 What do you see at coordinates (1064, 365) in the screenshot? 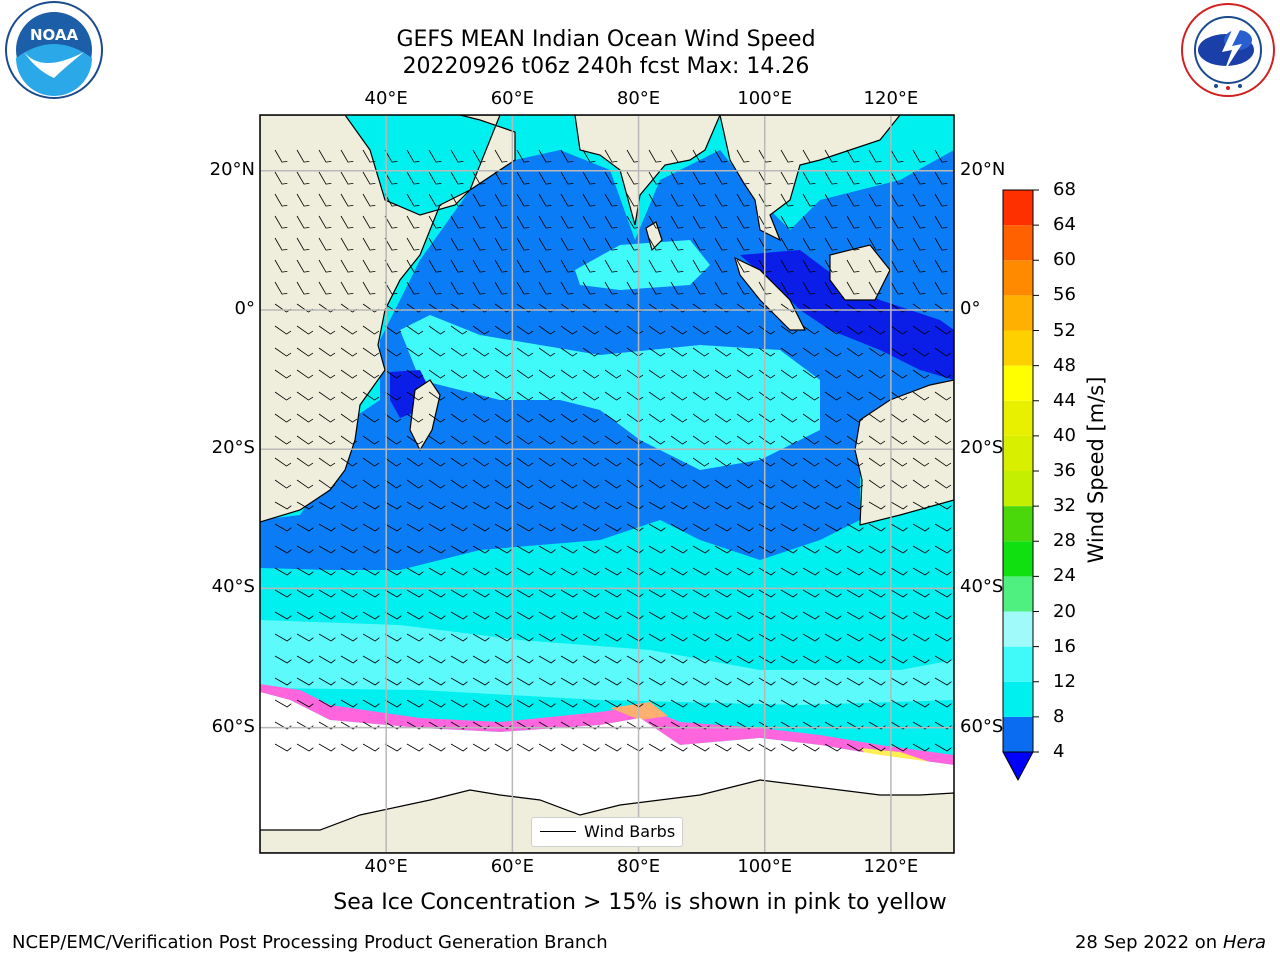
I see `colorbar-tick-label: 48` at bounding box center [1064, 365].